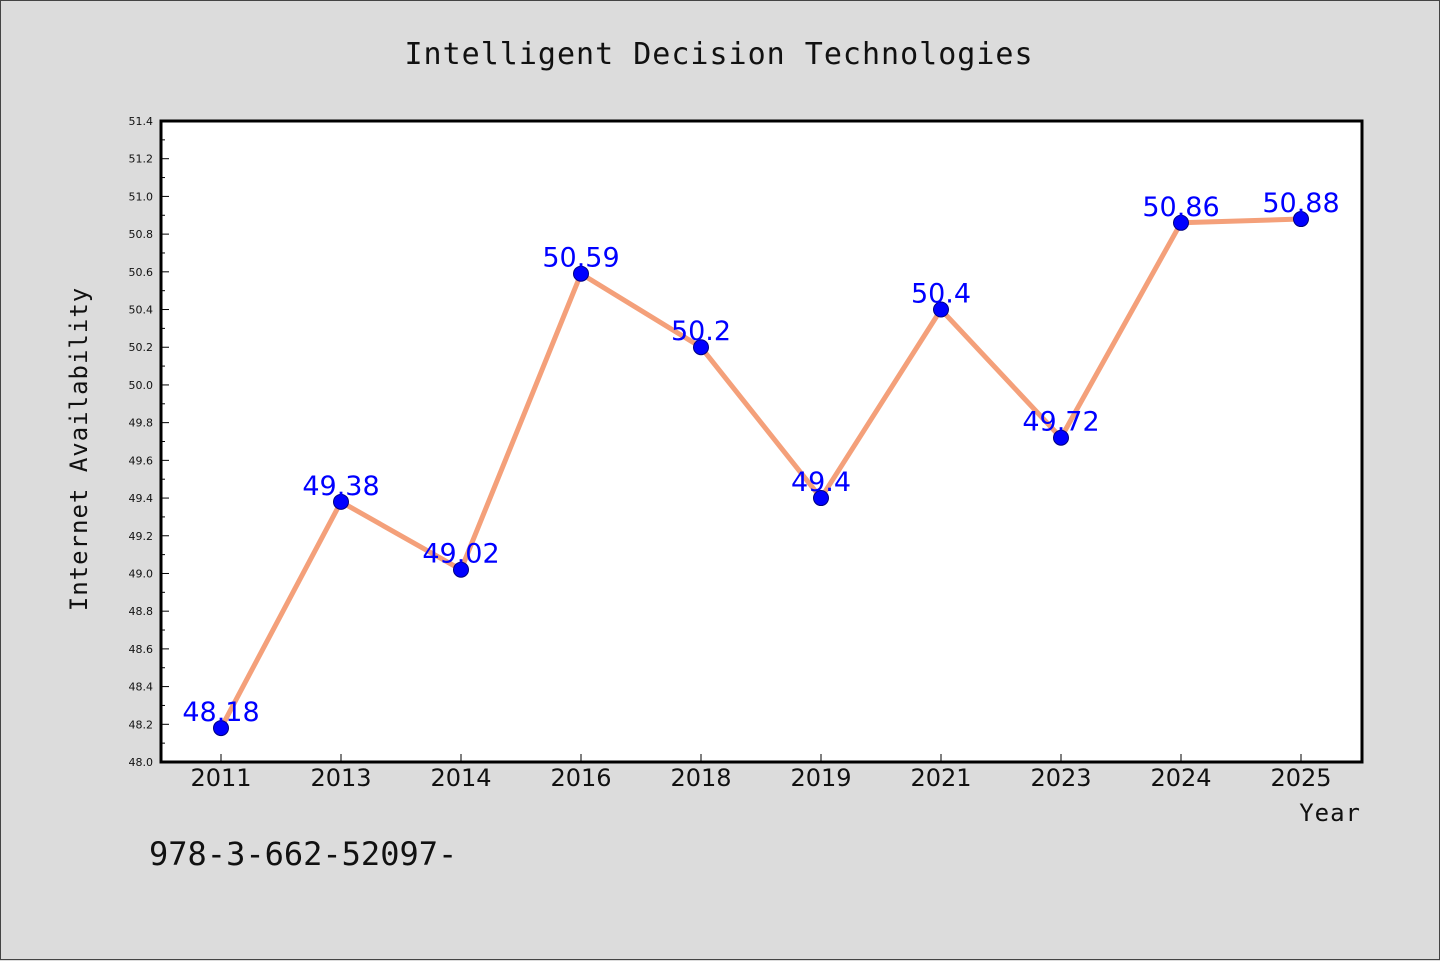 Image resolution: width=1440 pixels, height=961 pixels. What do you see at coordinates (141, 423) in the screenshot?
I see `y-tick-label: 49.8` at bounding box center [141, 423].